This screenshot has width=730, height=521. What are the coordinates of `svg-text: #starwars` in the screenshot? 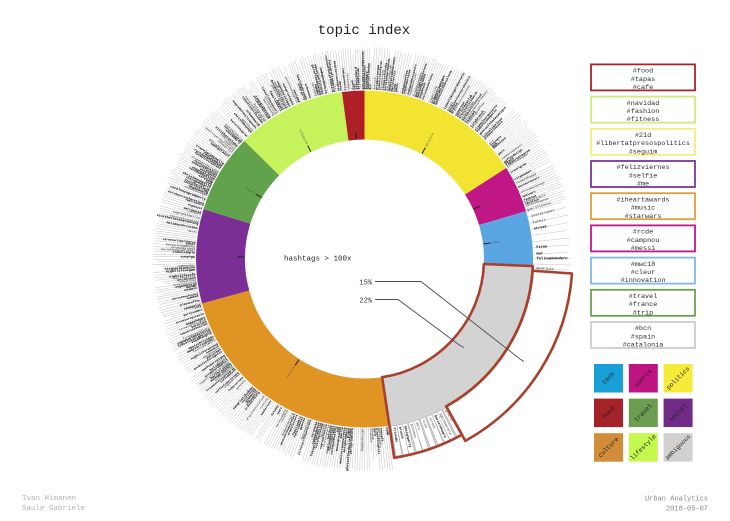 It's located at (643, 217).